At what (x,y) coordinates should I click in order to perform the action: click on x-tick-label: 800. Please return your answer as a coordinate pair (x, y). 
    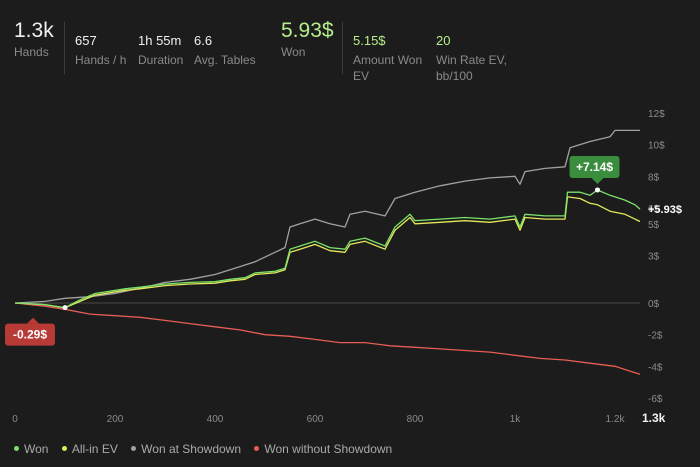
    Looking at the image, I should click on (415, 419).